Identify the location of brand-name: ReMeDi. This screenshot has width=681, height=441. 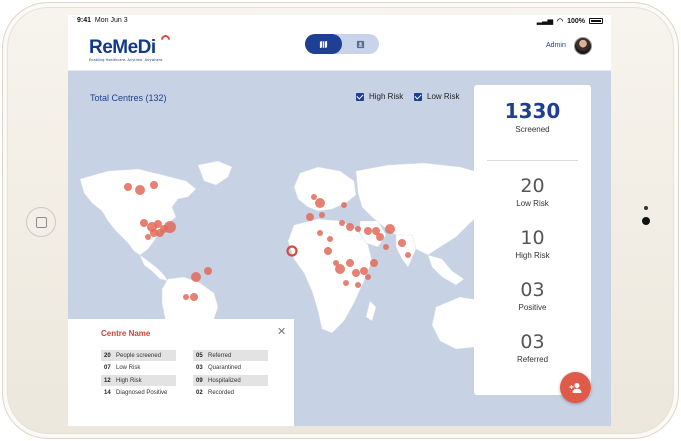
(122, 47).